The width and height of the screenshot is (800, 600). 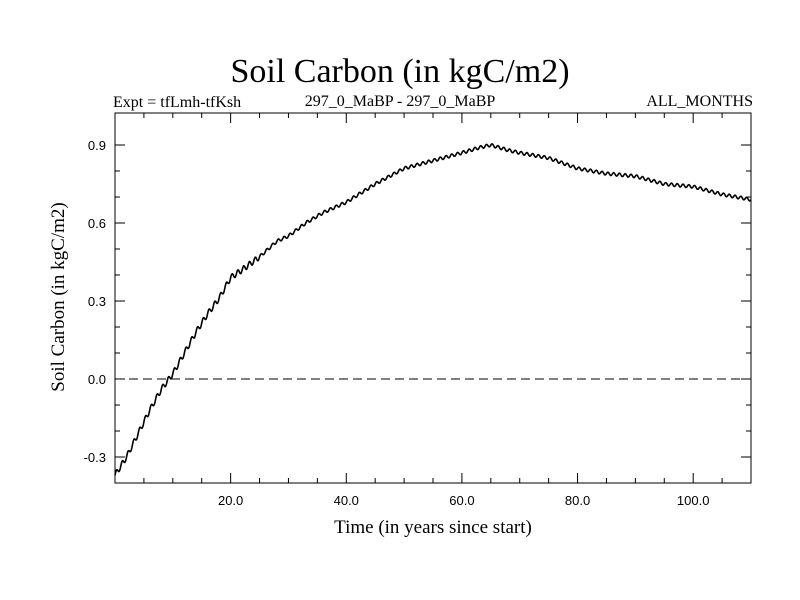 What do you see at coordinates (95, 457) in the screenshot?
I see `y-tick-label: -0.3` at bounding box center [95, 457].